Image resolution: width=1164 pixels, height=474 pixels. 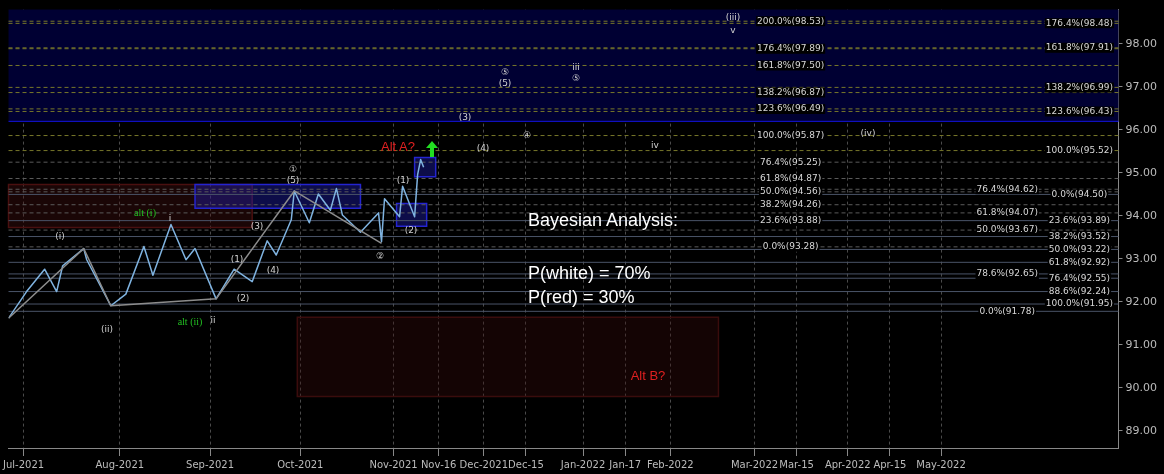 What do you see at coordinates (791, 108) in the screenshot?
I see `annotation: 123.6%(96.49)` at bounding box center [791, 108].